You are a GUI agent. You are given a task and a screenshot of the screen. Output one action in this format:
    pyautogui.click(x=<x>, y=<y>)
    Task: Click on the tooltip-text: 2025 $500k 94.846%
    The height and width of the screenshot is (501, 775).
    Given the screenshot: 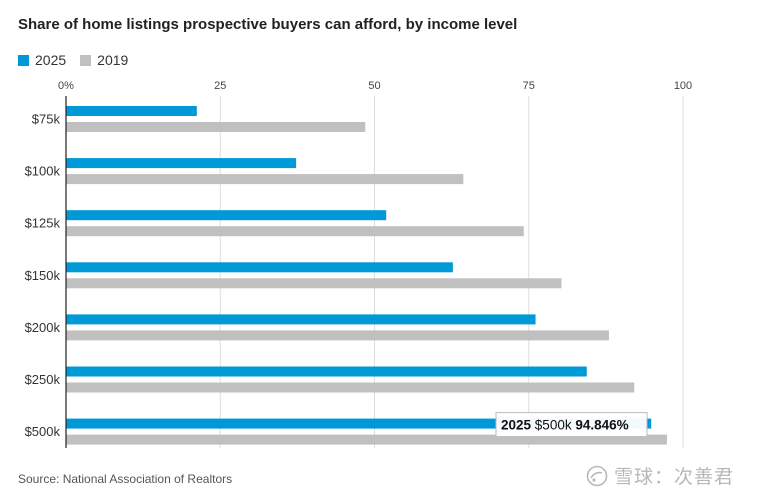 What is the action you would take?
    pyautogui.click(x=565, y=425)
    